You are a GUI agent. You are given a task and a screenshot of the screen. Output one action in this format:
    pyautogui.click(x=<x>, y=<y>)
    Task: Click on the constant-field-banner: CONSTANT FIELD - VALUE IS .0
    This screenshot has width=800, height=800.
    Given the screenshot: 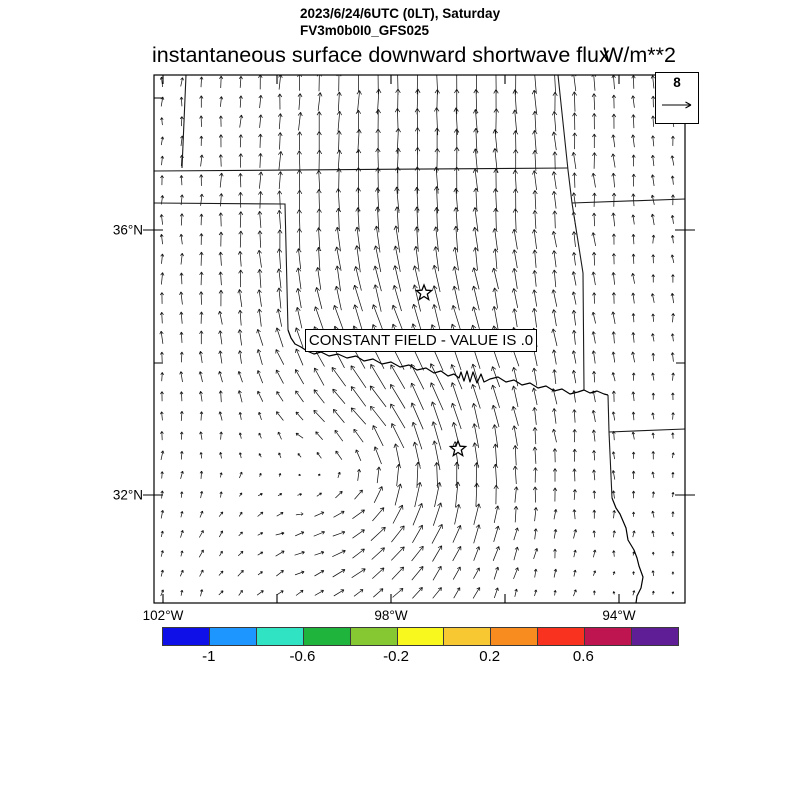 What is the action you would take?
    pyautogui.click(x=421, y=340)
    